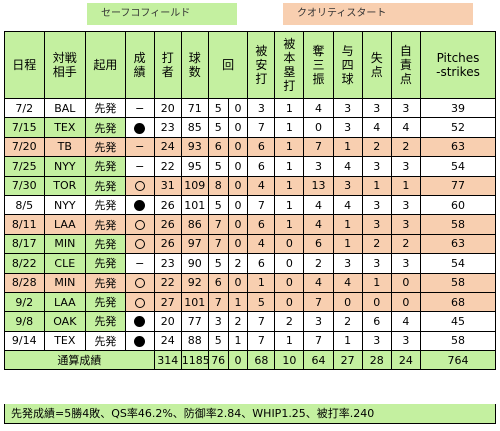 The image size is (500, 431). What do you see at coordinates (65, 321) in the screenshot?
I see `game-opponent: OAK` at bounding box center [65, 321].